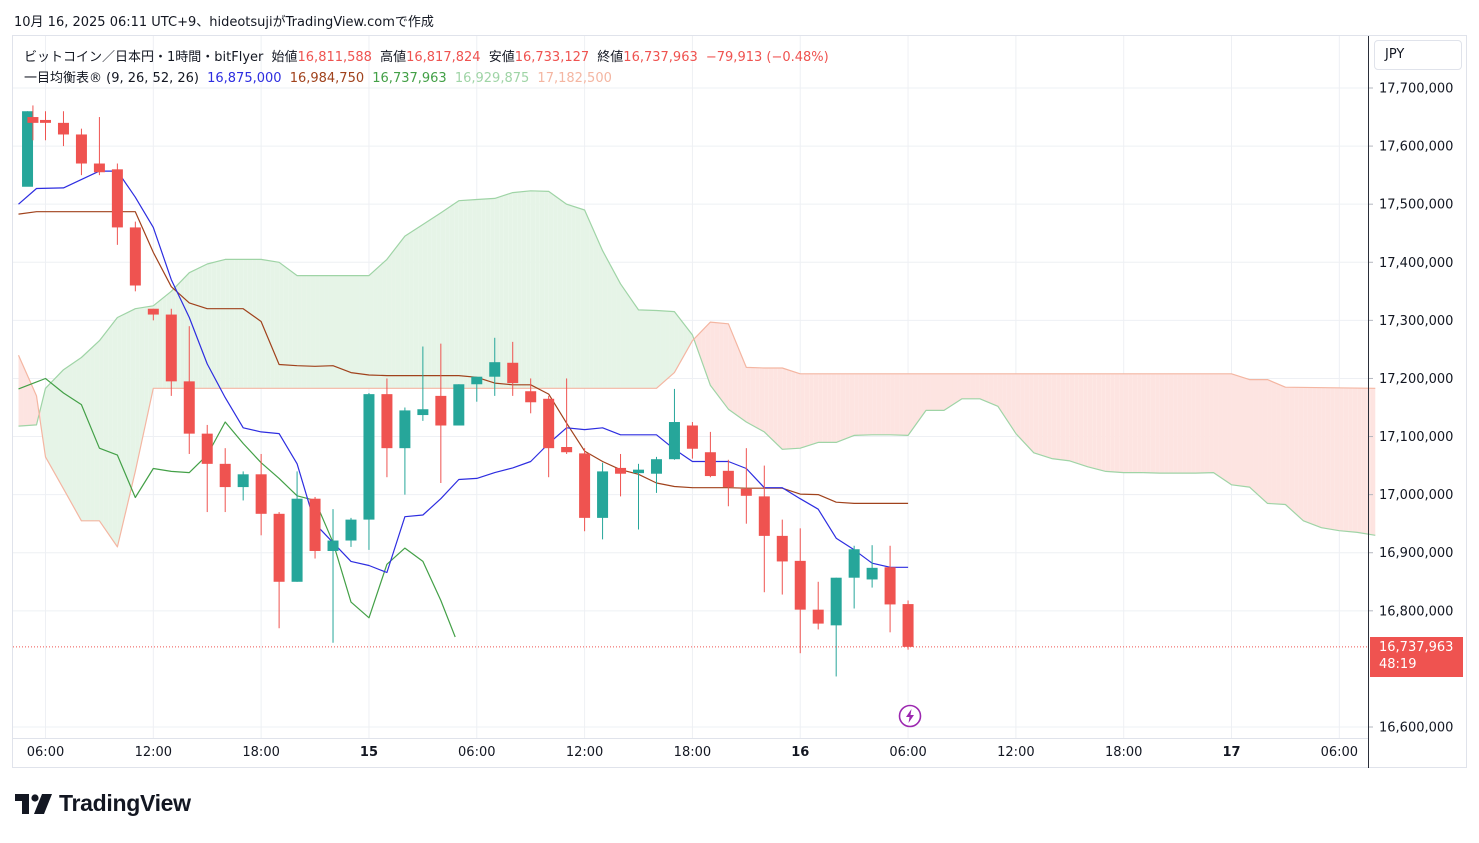  Describe the element at coordinates (1418, 55) in the screenshot. I see `currency-button: JPY` at that location.